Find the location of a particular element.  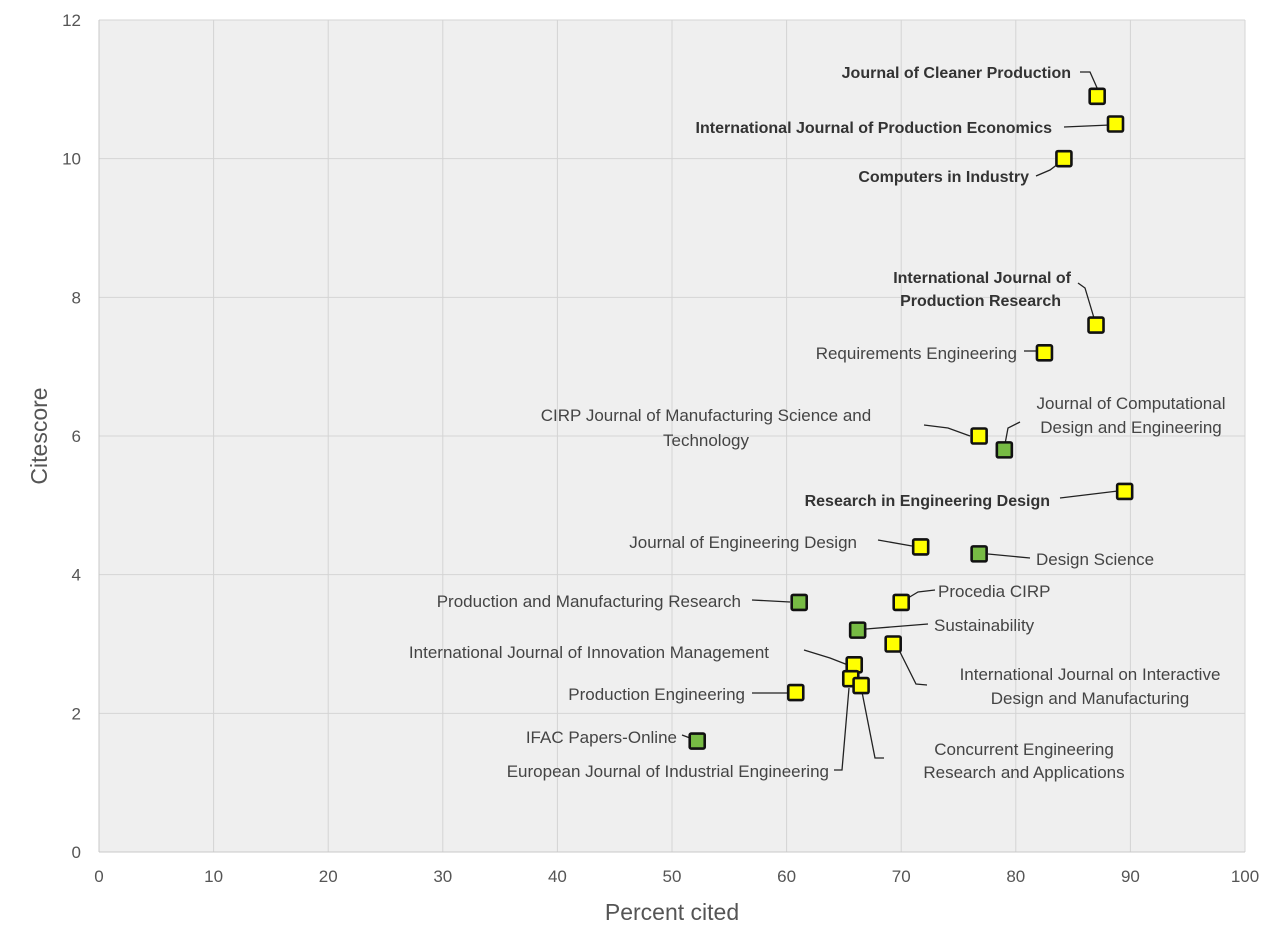

x-tick-label: 100 is located at coordinates (1245, 876).